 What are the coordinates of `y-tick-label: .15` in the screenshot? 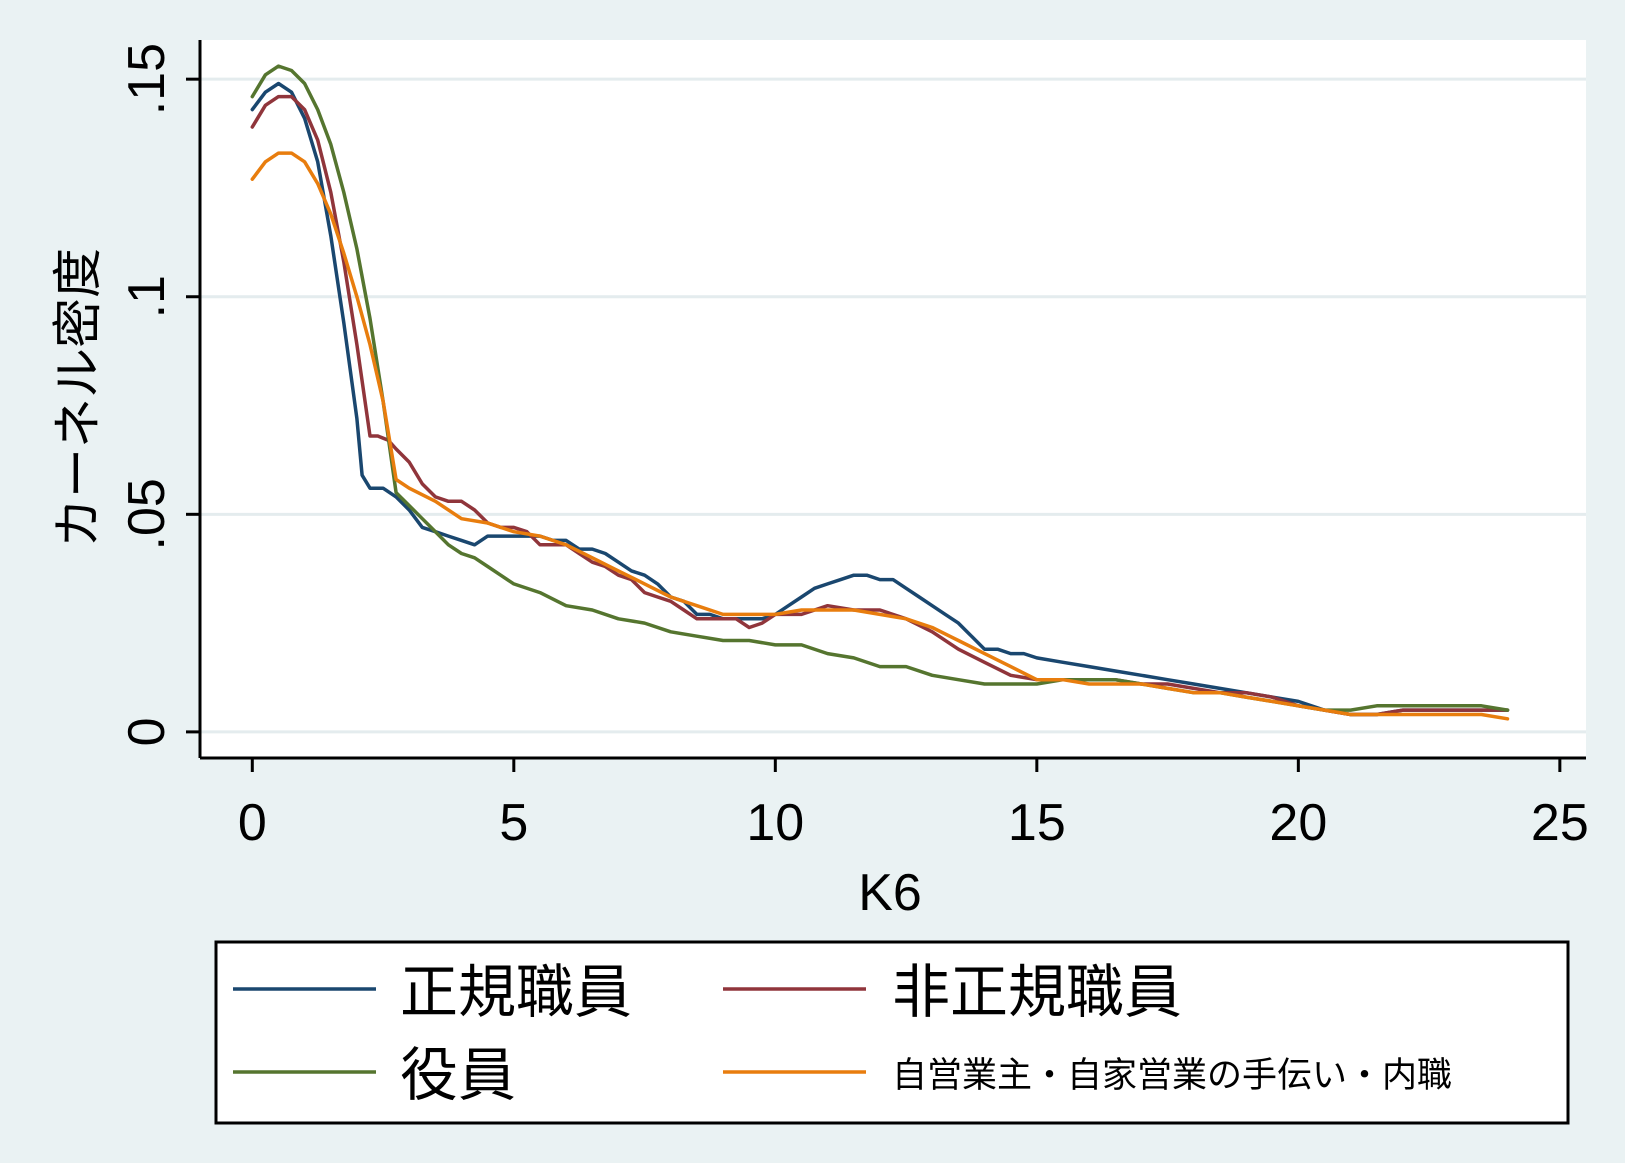 It's located at (147, 79).